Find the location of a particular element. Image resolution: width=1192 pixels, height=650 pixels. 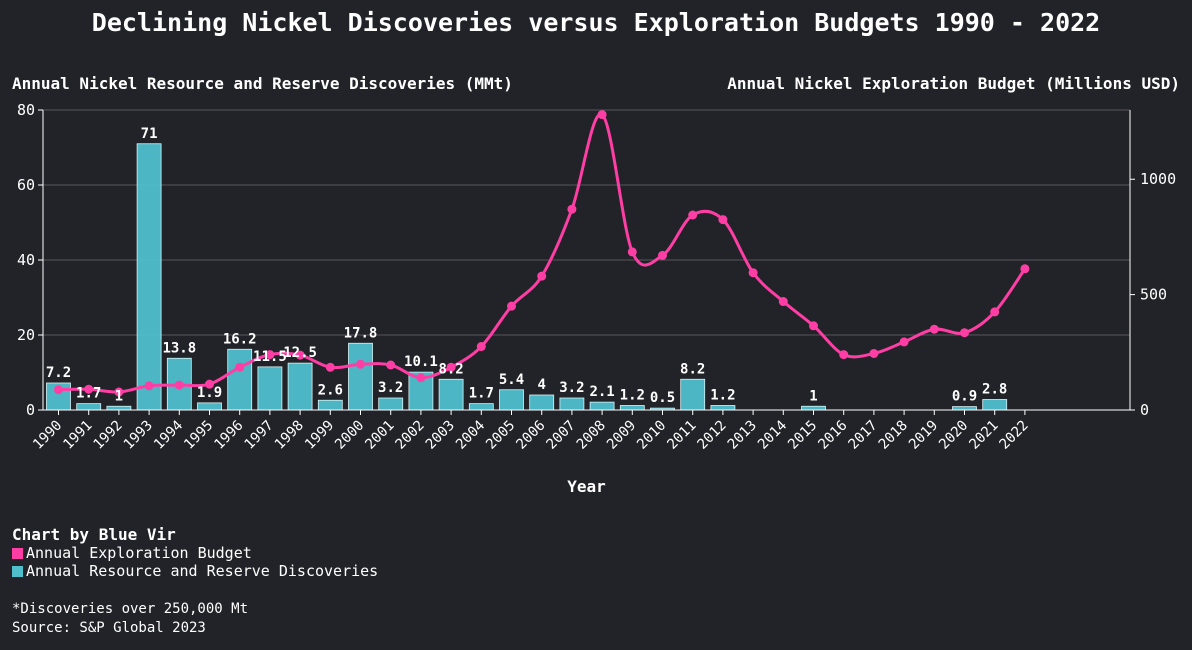

bar-value-label: 1.7 is located at coordinates (481, 394).